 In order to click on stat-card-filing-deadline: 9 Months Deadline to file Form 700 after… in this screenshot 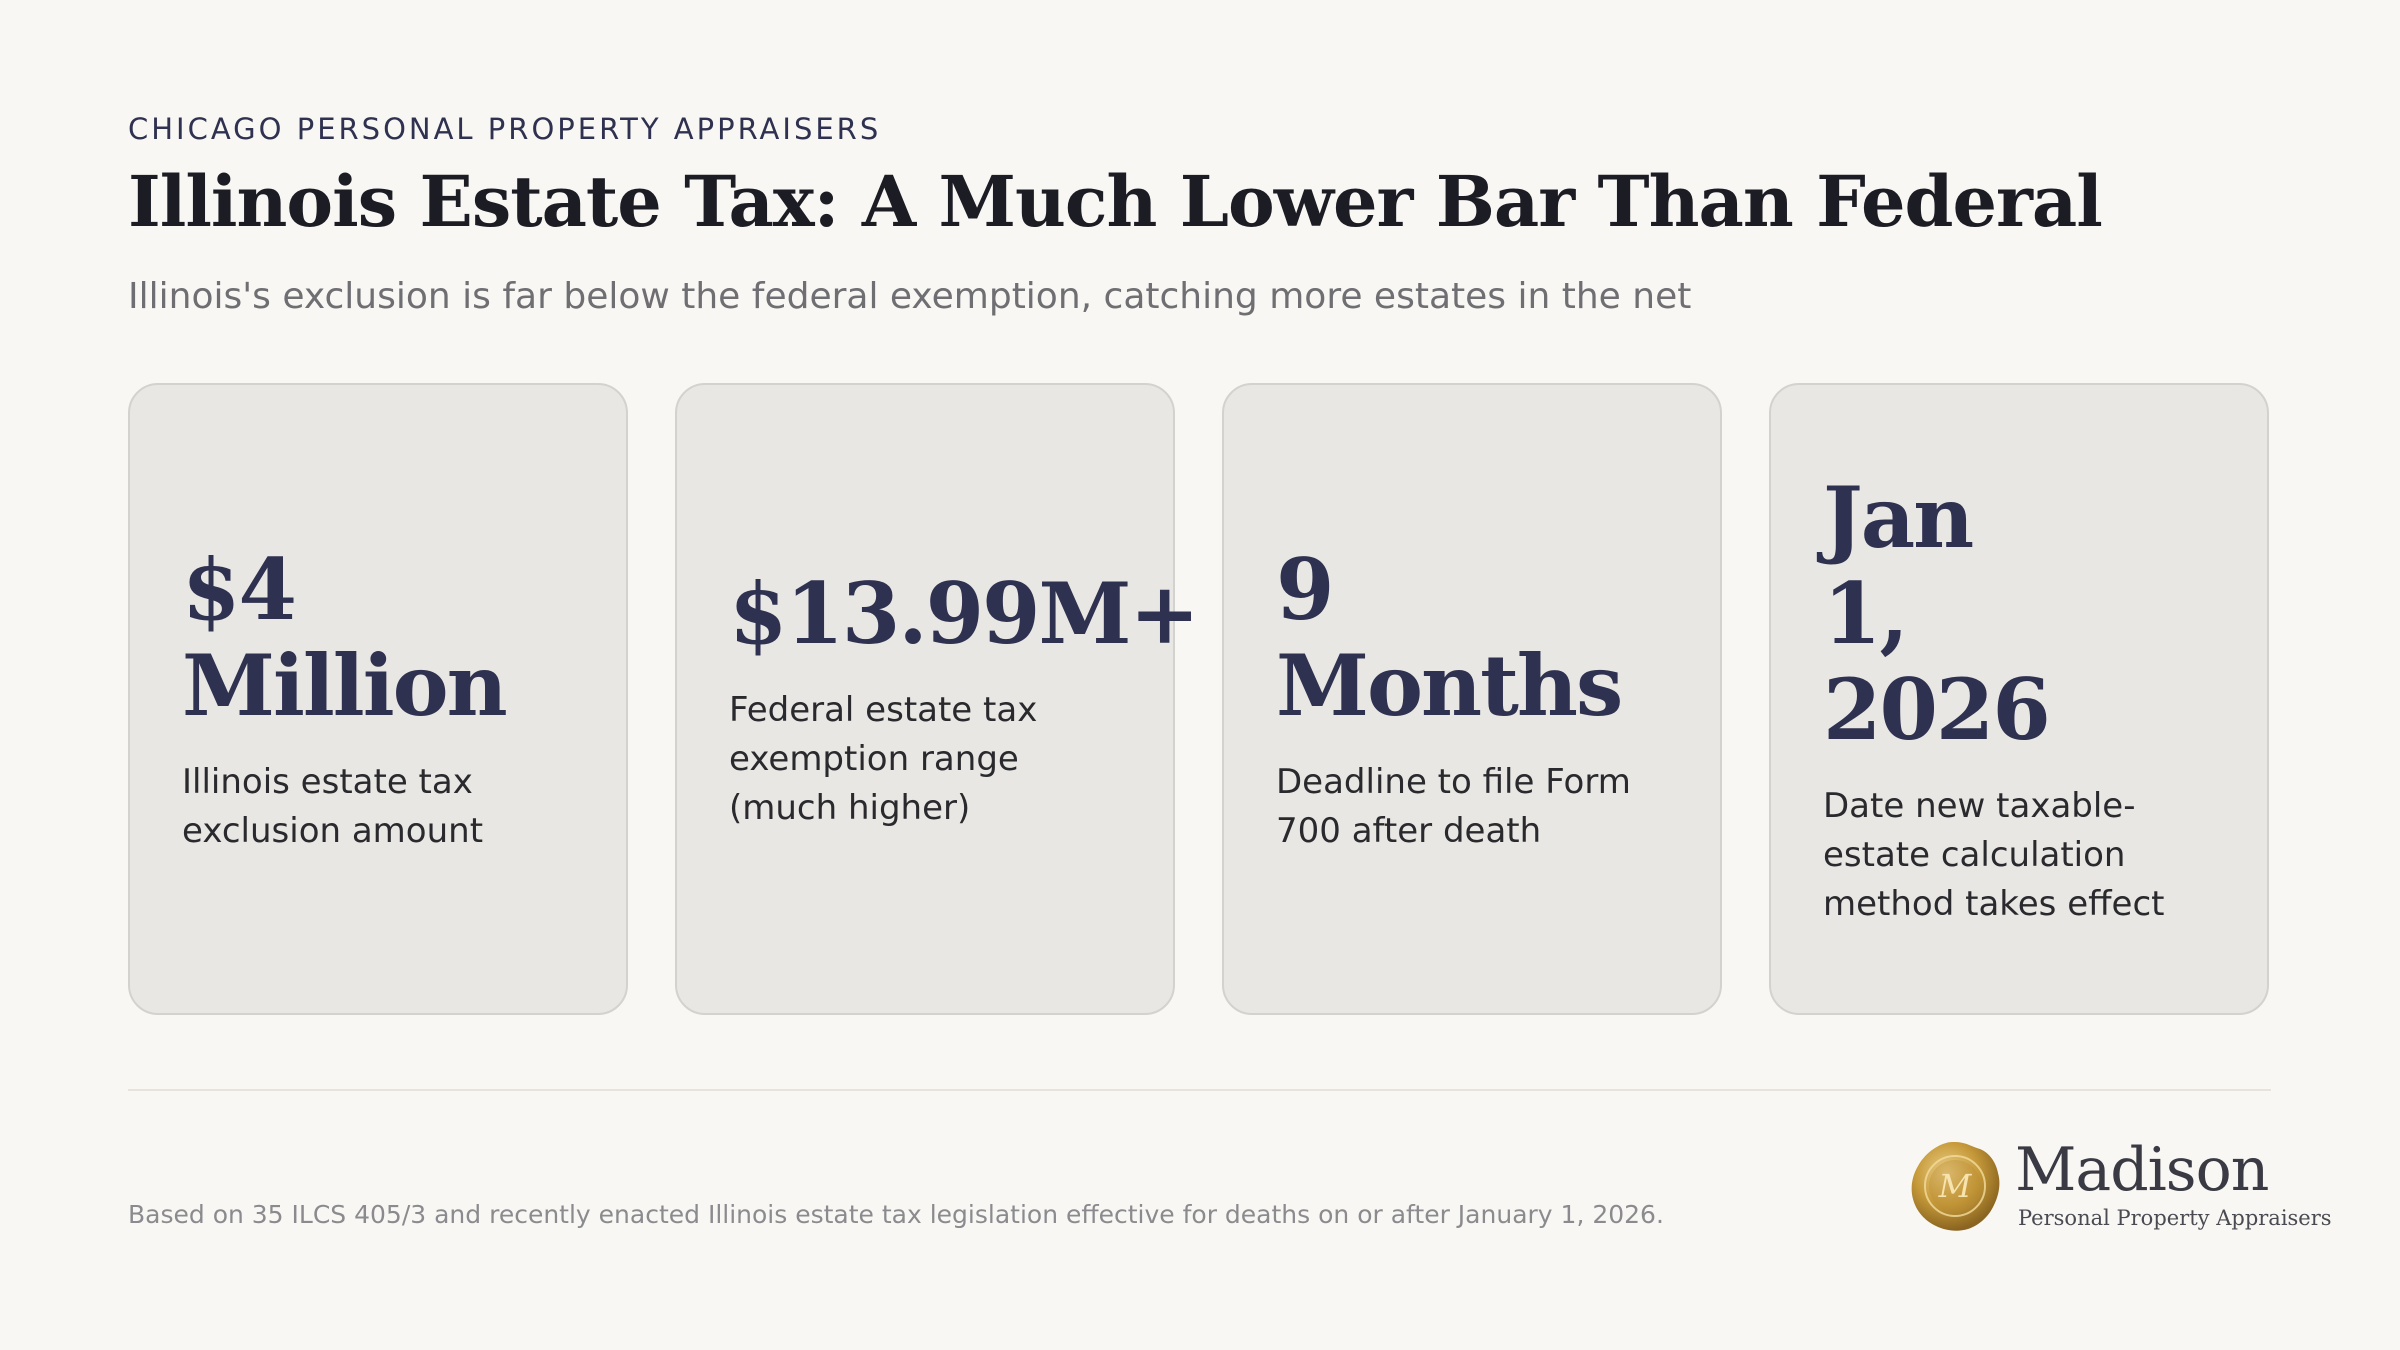, I will do `click(1472, 699)`.